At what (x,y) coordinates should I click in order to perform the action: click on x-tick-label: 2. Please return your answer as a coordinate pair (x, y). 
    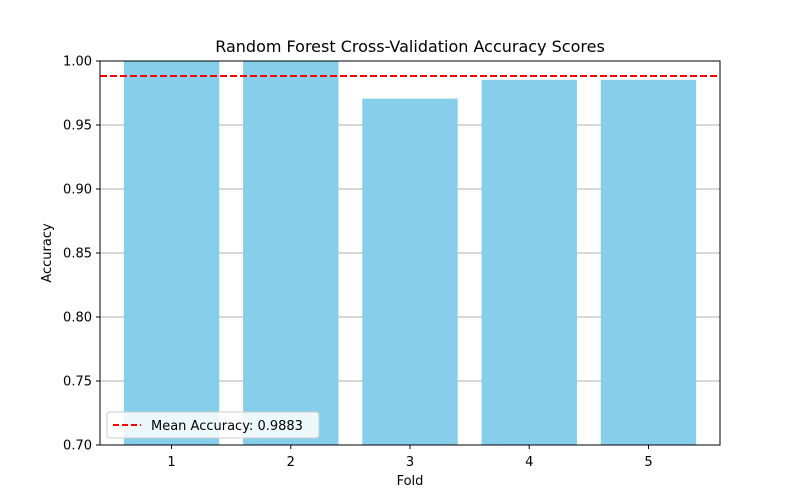
    Looking at the image, I should click on (291, 462).